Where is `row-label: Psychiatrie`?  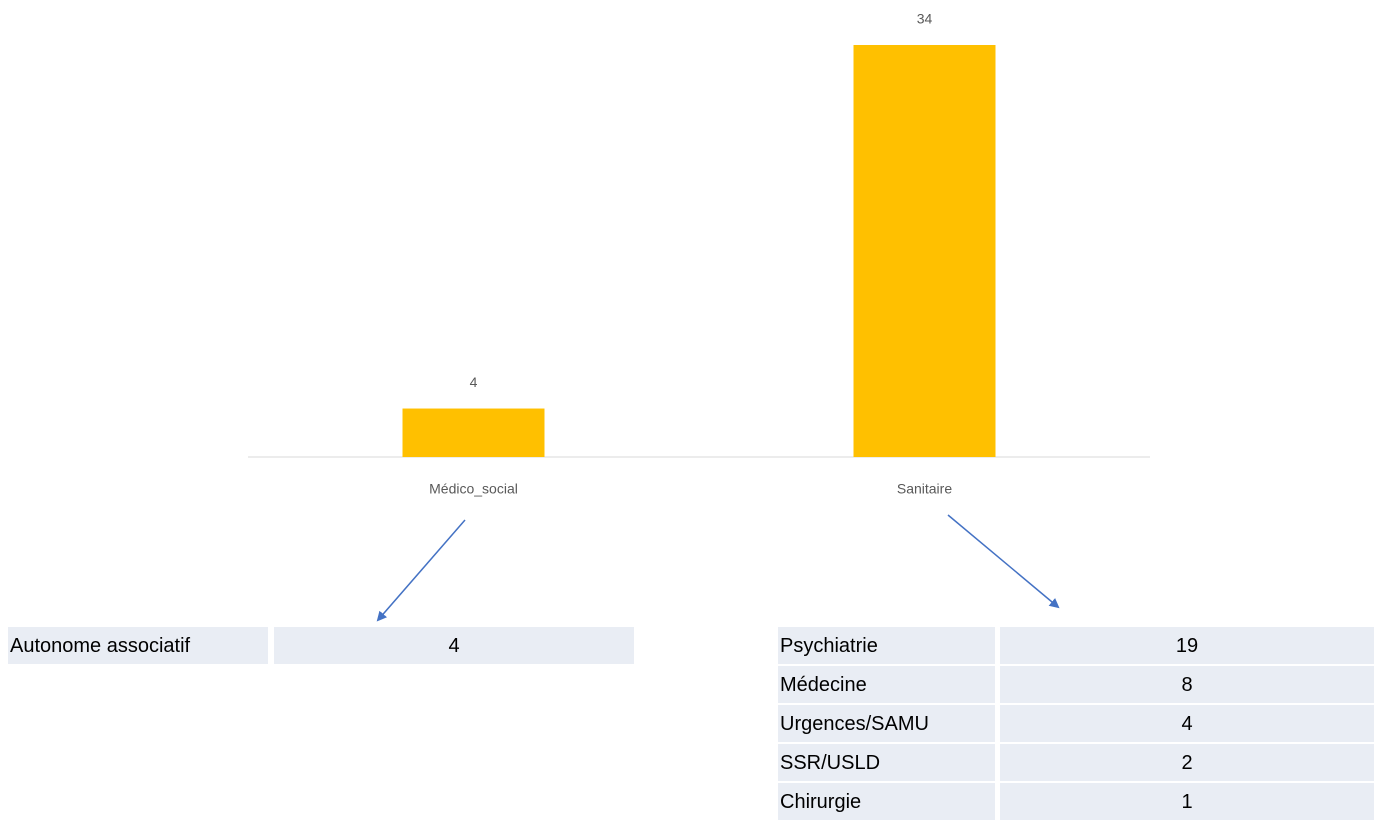 row-label: Psychiatrie is located at coordinates (829, 646).